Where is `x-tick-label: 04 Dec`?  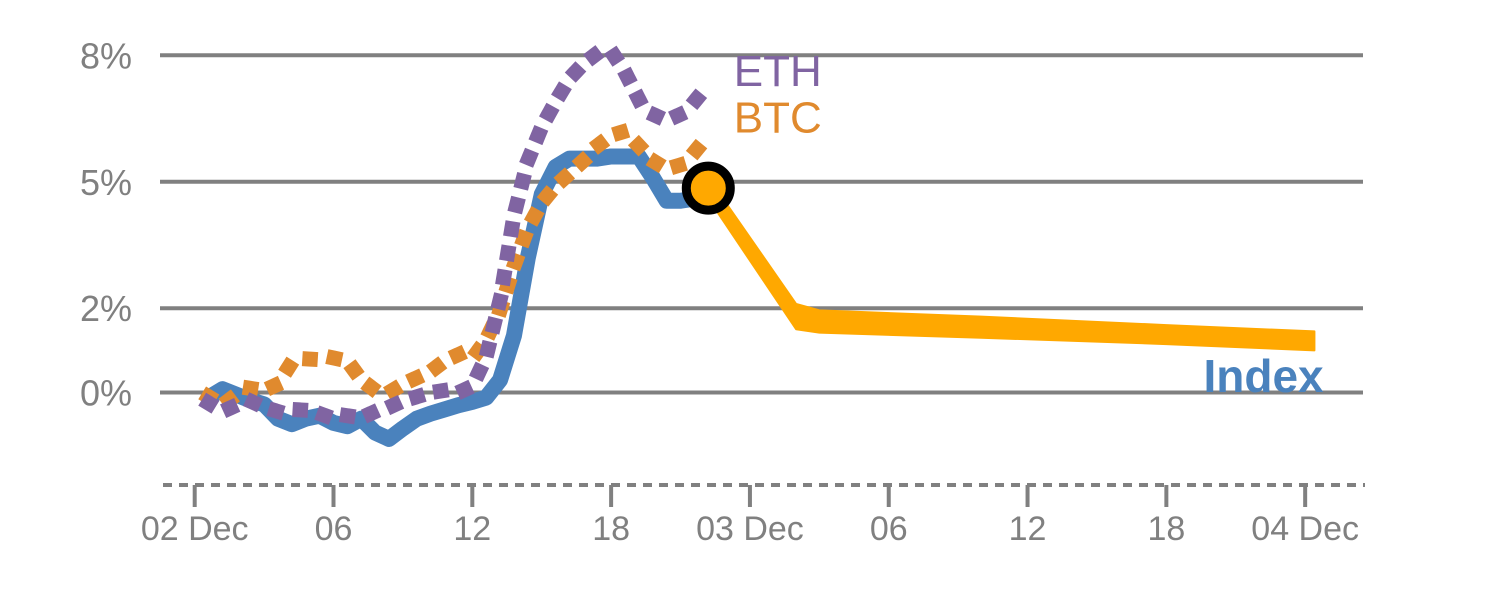 x-tick-label: 04 Dec is located at coordinates (1305, 529).